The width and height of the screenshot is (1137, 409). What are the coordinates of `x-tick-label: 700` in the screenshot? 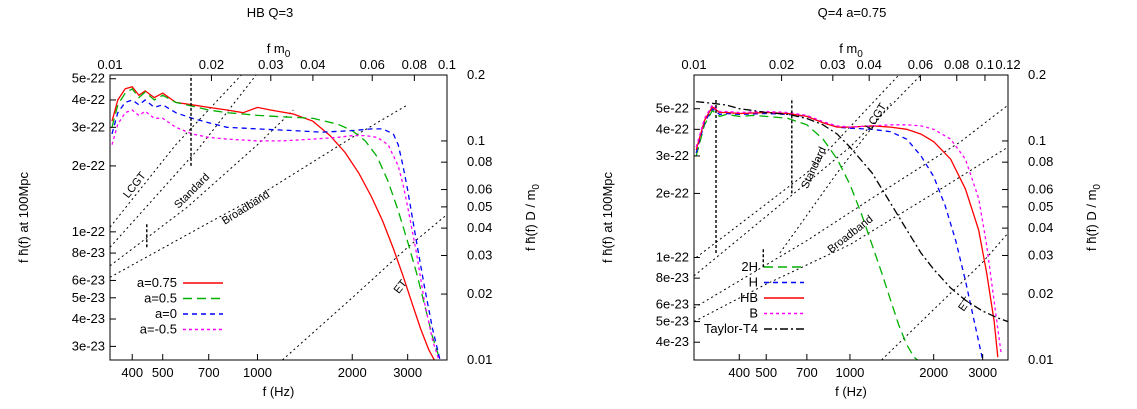 It's located at (807, 372).